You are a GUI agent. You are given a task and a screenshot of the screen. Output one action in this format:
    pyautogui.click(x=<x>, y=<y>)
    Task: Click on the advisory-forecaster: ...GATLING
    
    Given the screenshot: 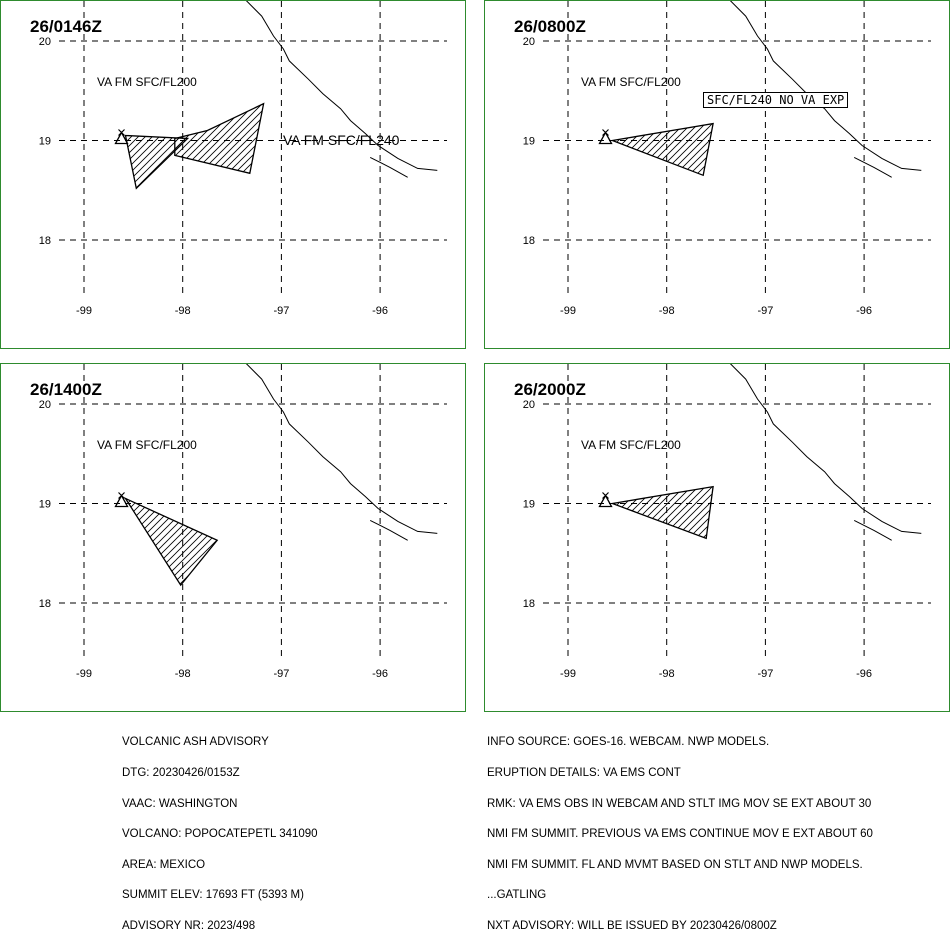 What is the action you would take?
    pyautogui.click(x=517, y=895)
    